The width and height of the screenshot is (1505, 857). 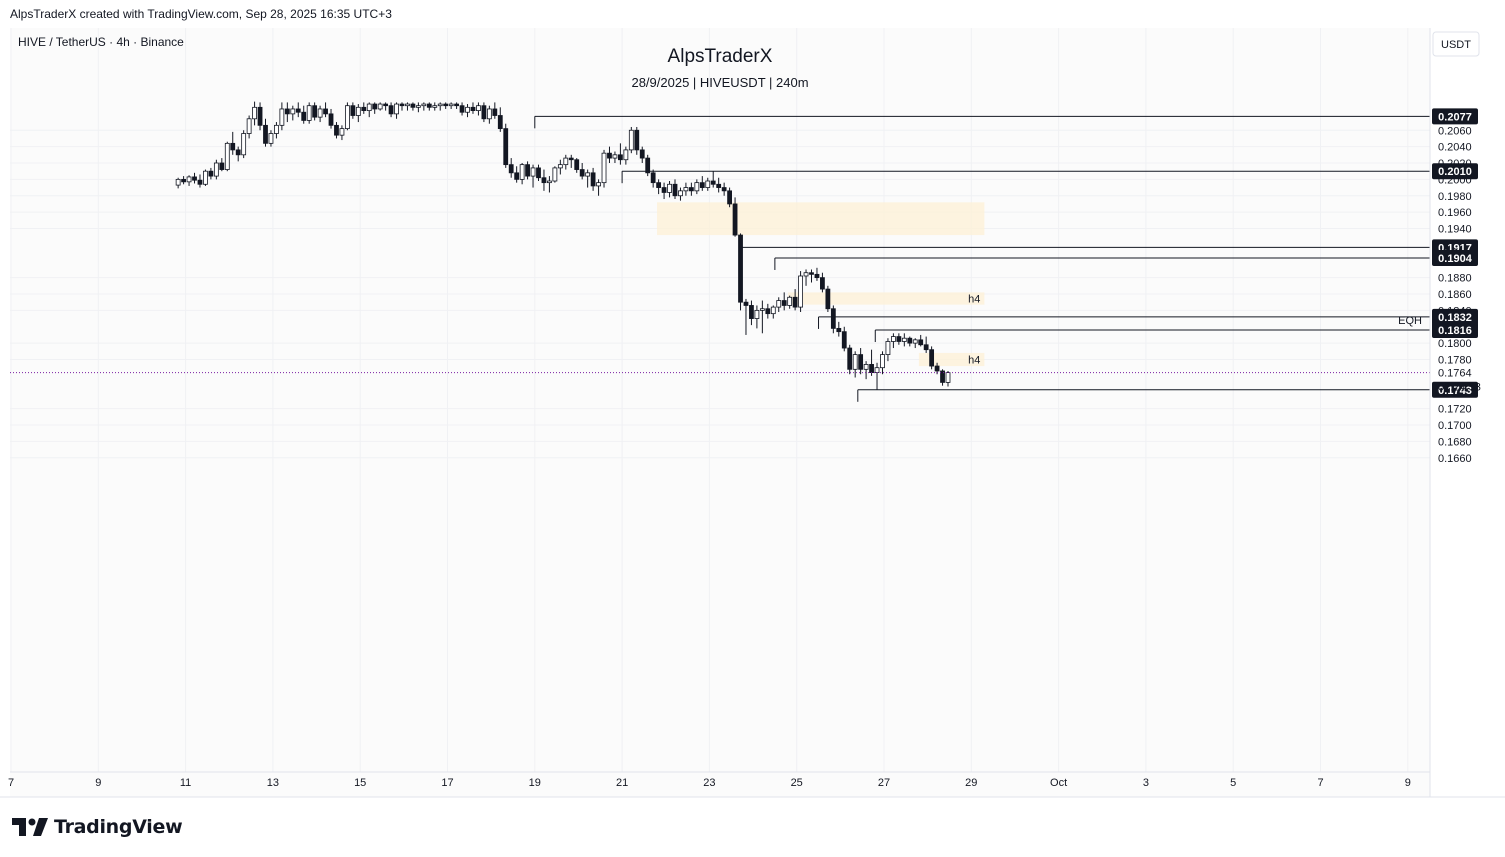 I want to click on time-tick-label: 21, so click(x=622, y=783).